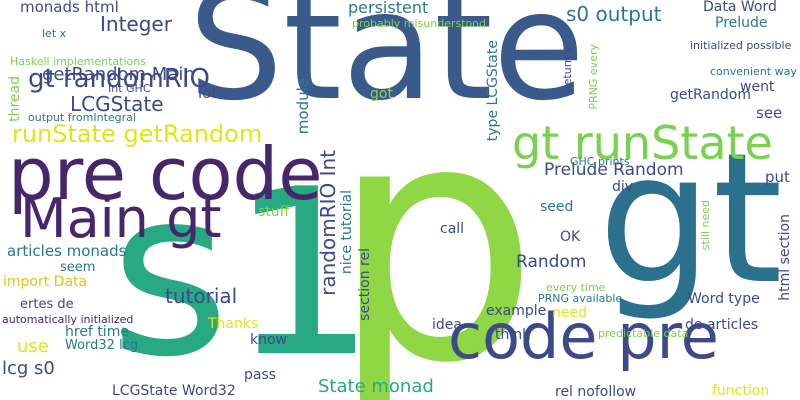 Image resolution: width=800 pixels, height=400 pixels. What do you see at coordinates (643, 333) in the screenshot?
I see `cloud-word: predictable data` at bounding box center [643, 333].